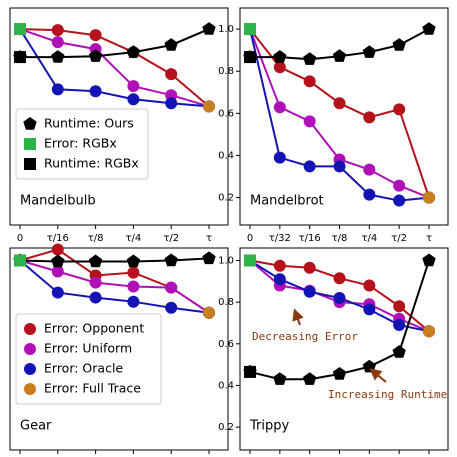  I want to click on panel-title: Gear, so click(36, 426).